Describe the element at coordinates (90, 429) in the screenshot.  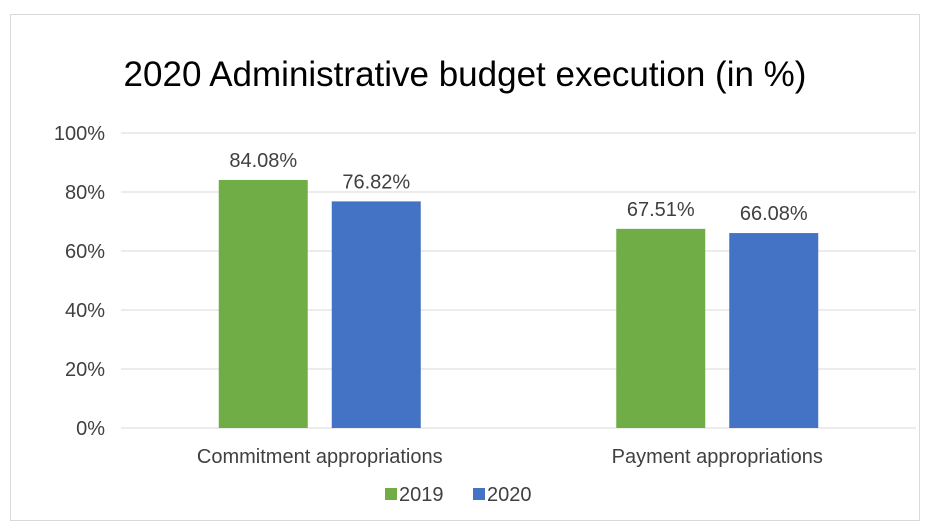
I see `y-tick-label: 0%` at that location.